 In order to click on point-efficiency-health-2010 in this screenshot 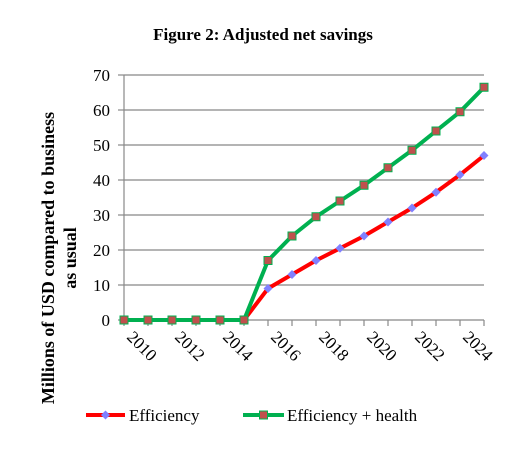, I will do `click(124, 320)`.